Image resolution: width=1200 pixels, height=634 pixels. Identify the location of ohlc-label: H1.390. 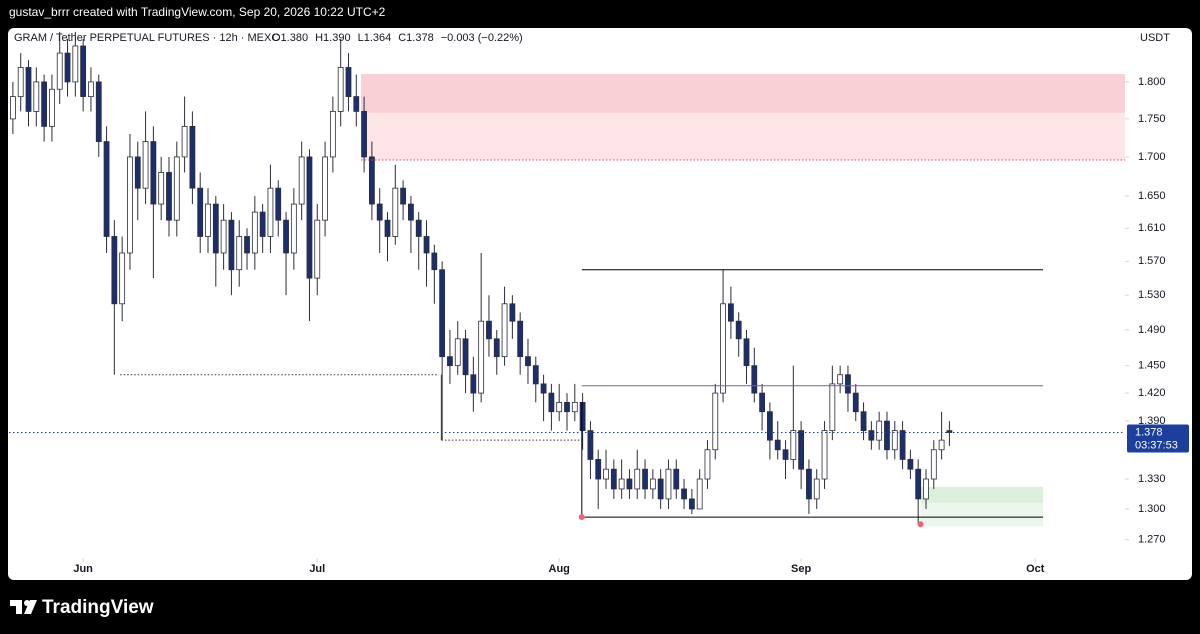
(332, 38).